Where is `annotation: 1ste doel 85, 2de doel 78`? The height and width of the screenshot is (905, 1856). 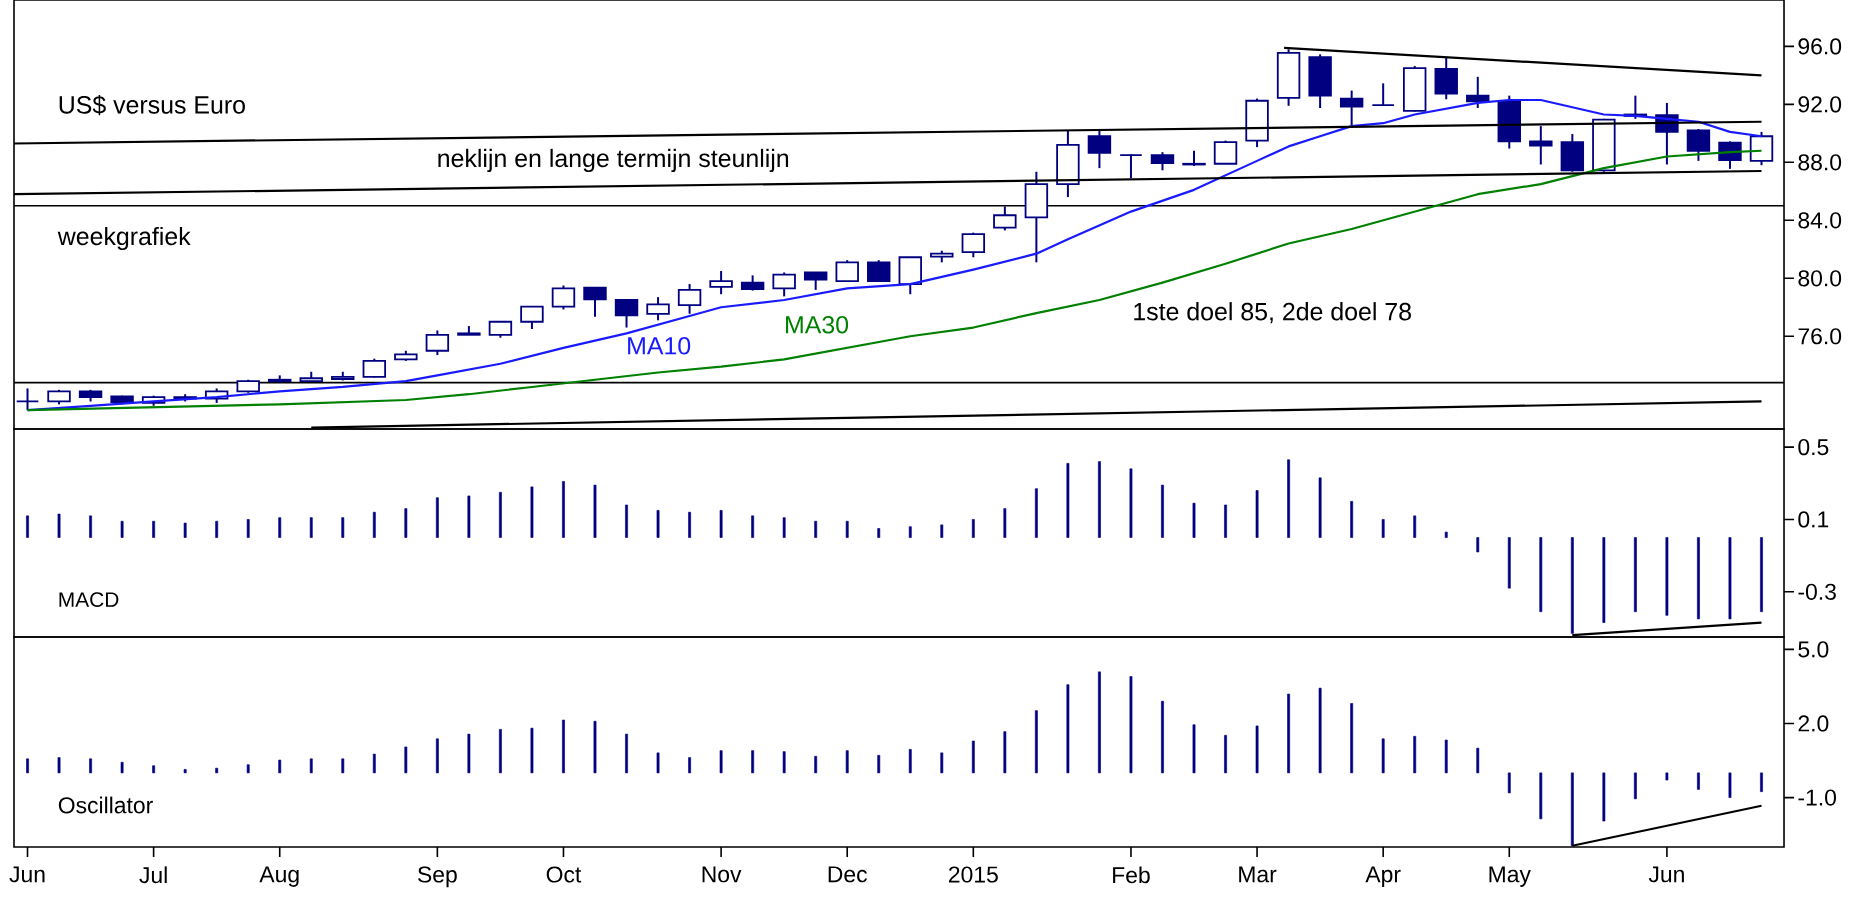
annotation: 1ste doel 85, 2de doel 78 is located at coordinates (1272, 313).